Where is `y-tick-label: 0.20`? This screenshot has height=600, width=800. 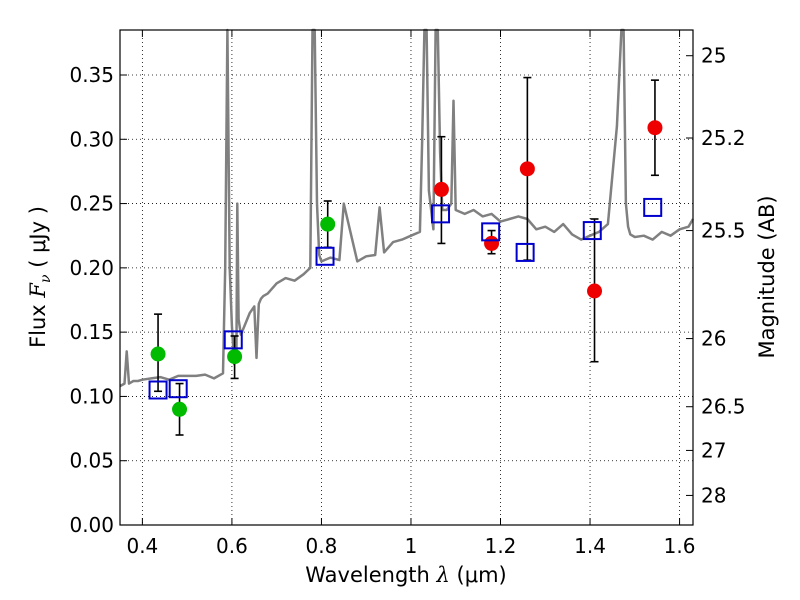 y-tick-label: 0.20 is located at coordinates (91, 268).